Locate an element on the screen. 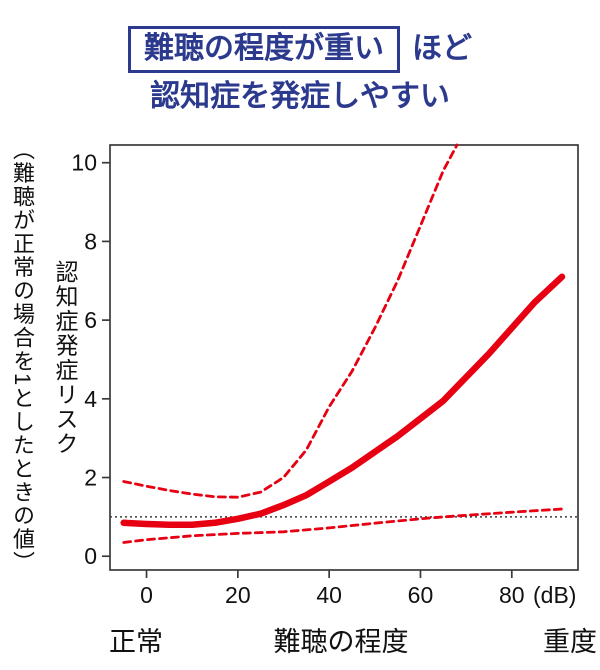  x-tick-label: 0 is located at coordinates (146, 595).